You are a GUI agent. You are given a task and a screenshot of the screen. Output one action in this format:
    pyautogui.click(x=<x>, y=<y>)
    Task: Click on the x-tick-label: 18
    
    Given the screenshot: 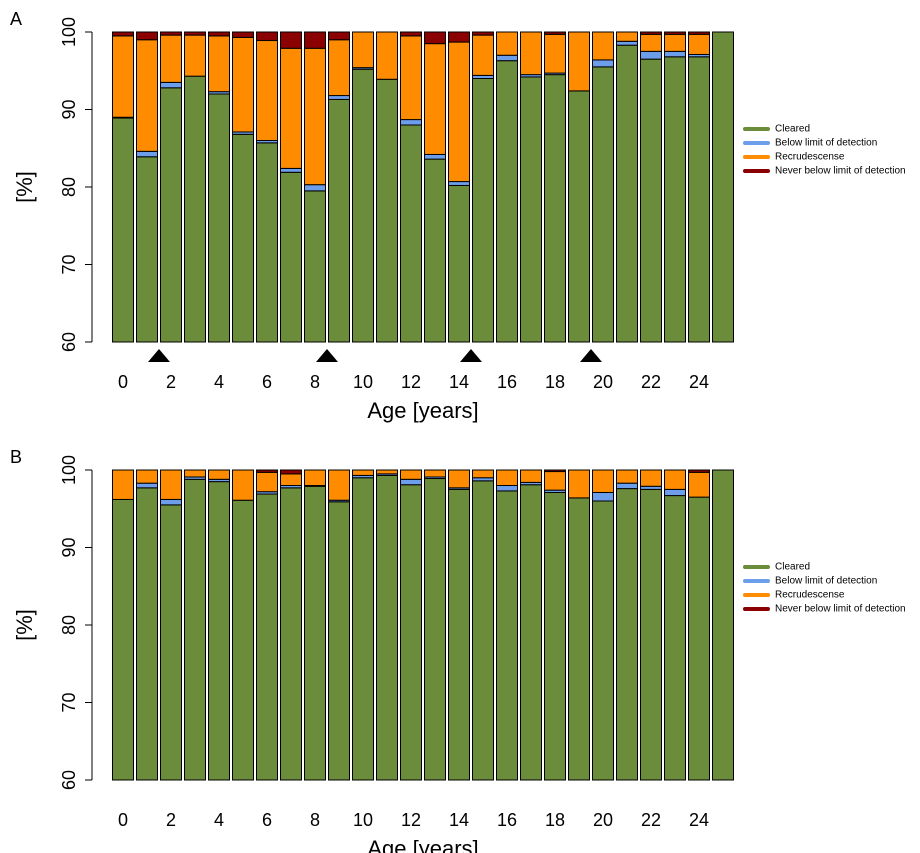 What is the action you would take?
    pyautogui.click(x=555, y=382)
    